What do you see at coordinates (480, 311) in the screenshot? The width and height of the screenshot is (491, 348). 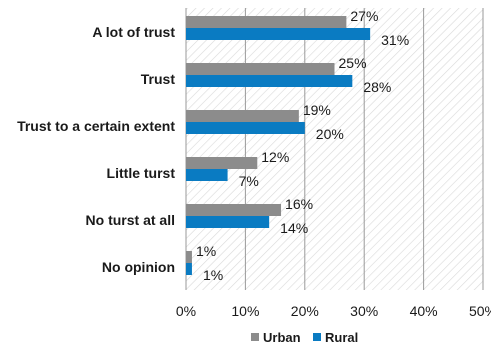 I see `x-tick-label: 50%` at bounding box center [480, 311].